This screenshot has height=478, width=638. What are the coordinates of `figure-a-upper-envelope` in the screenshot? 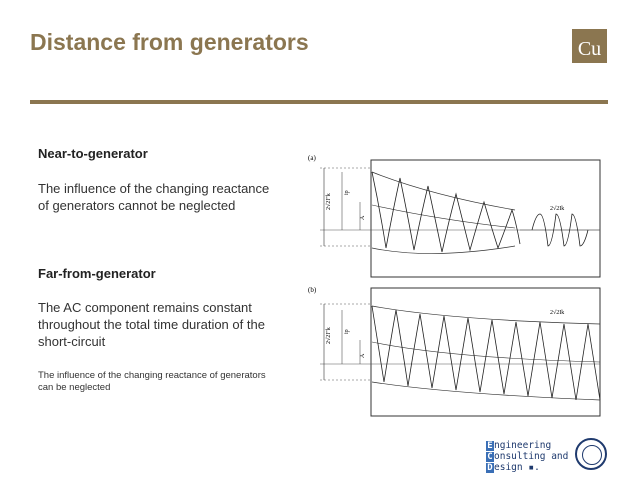 It's located at (443, 191).